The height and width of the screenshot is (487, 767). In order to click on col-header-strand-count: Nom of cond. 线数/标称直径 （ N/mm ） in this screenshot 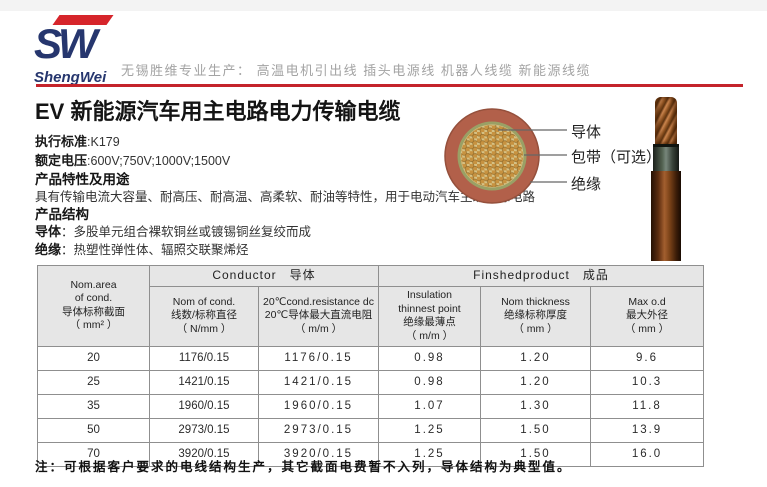, I will do `click(204, 316)`.